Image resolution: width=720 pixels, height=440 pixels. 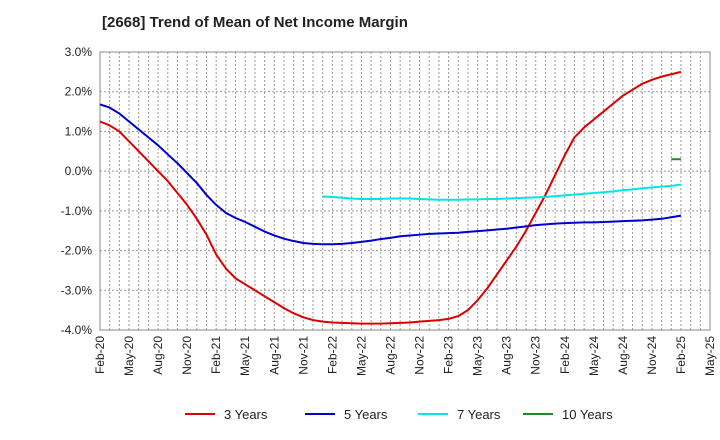 I want to click on y-axis-ticks: 3.0% 2.0% 1.0% 0.0% -1.0% -2.0% -3.0% -4.0%, so click(x=77, y=191).